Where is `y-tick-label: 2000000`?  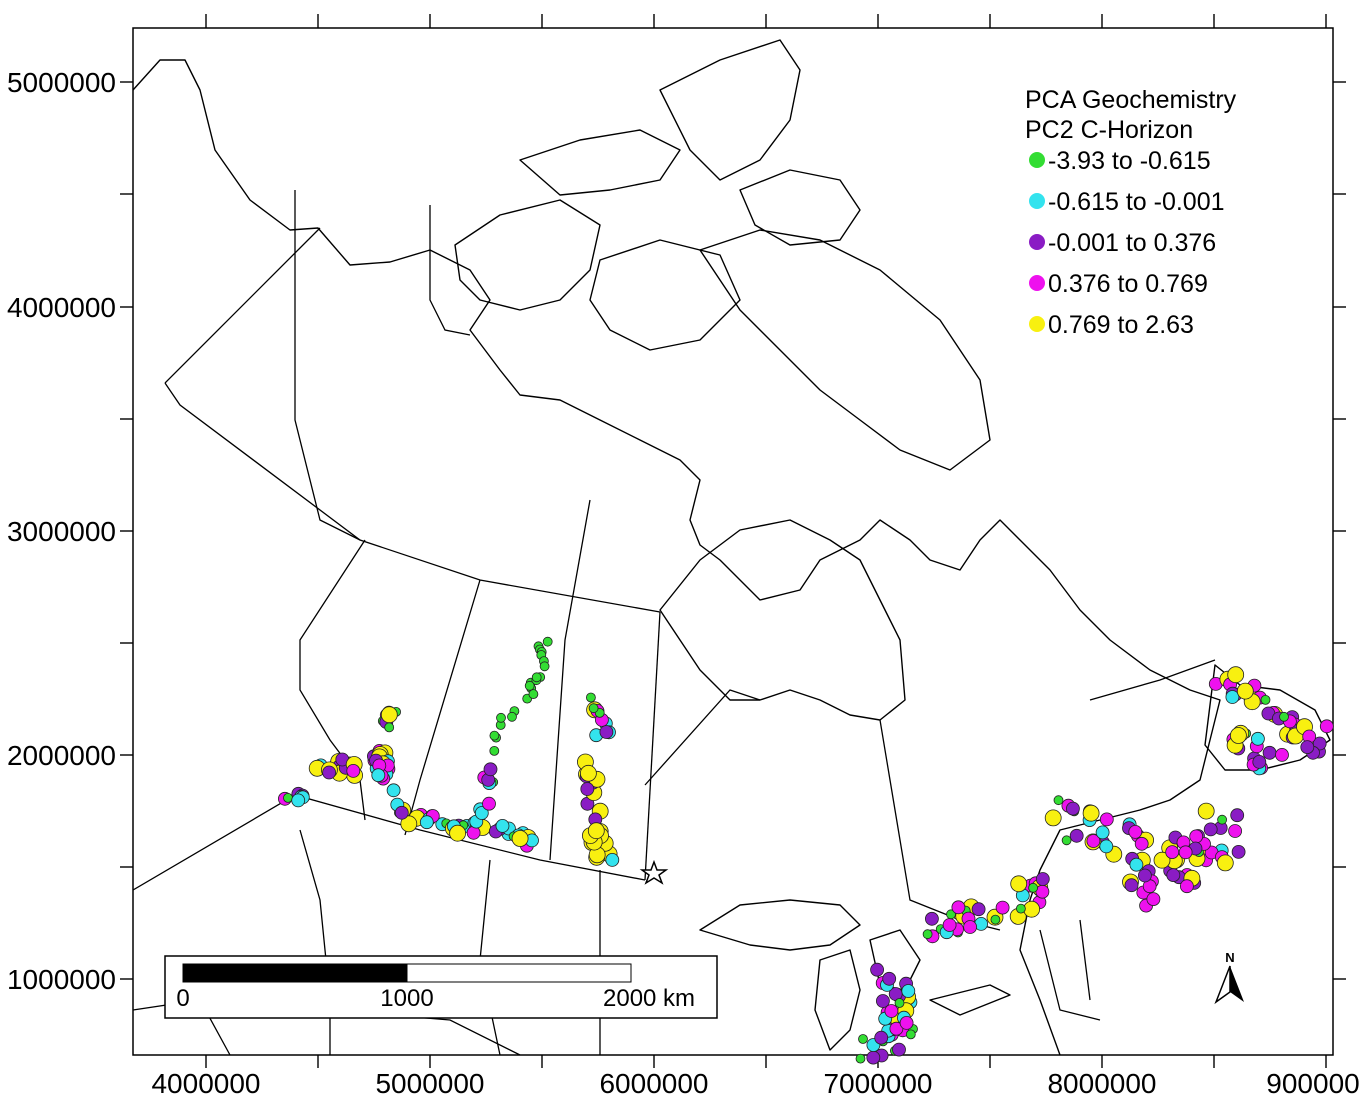 y-tick-label: 2000000 is located at coordinates (61, 755).